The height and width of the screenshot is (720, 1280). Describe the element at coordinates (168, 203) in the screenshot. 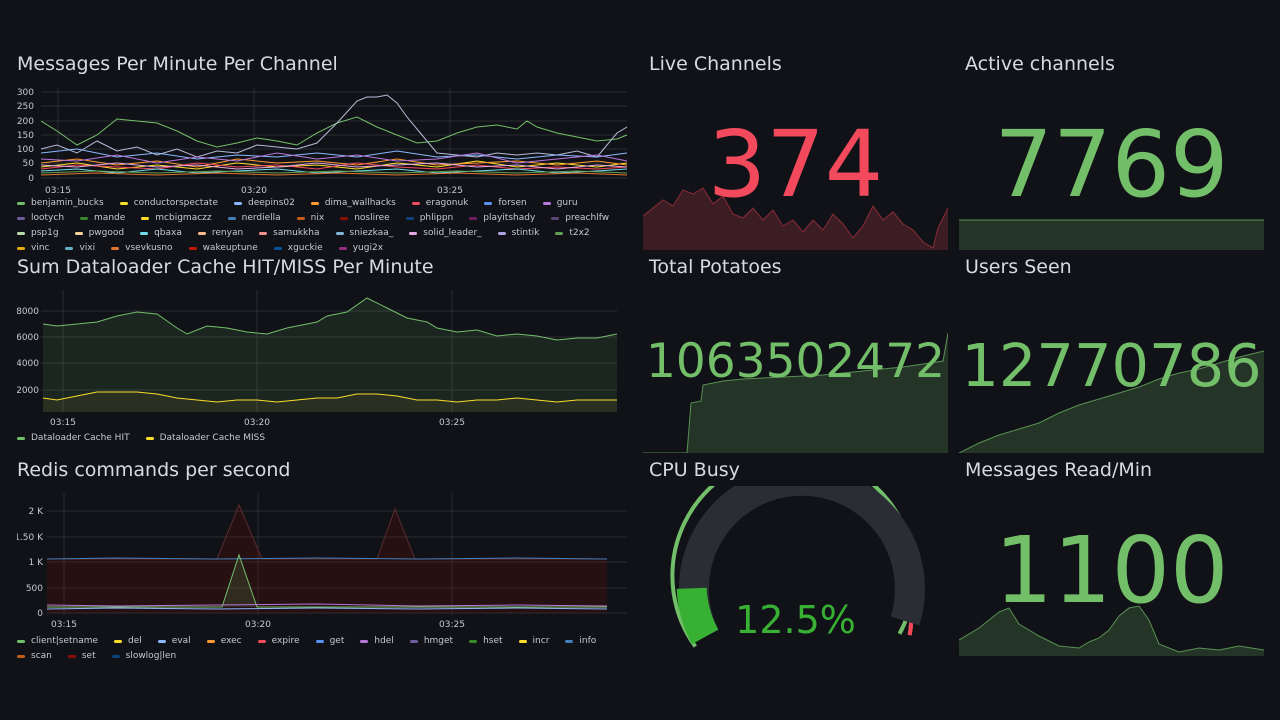

I see `legend-item: conductorspectate` at that location.